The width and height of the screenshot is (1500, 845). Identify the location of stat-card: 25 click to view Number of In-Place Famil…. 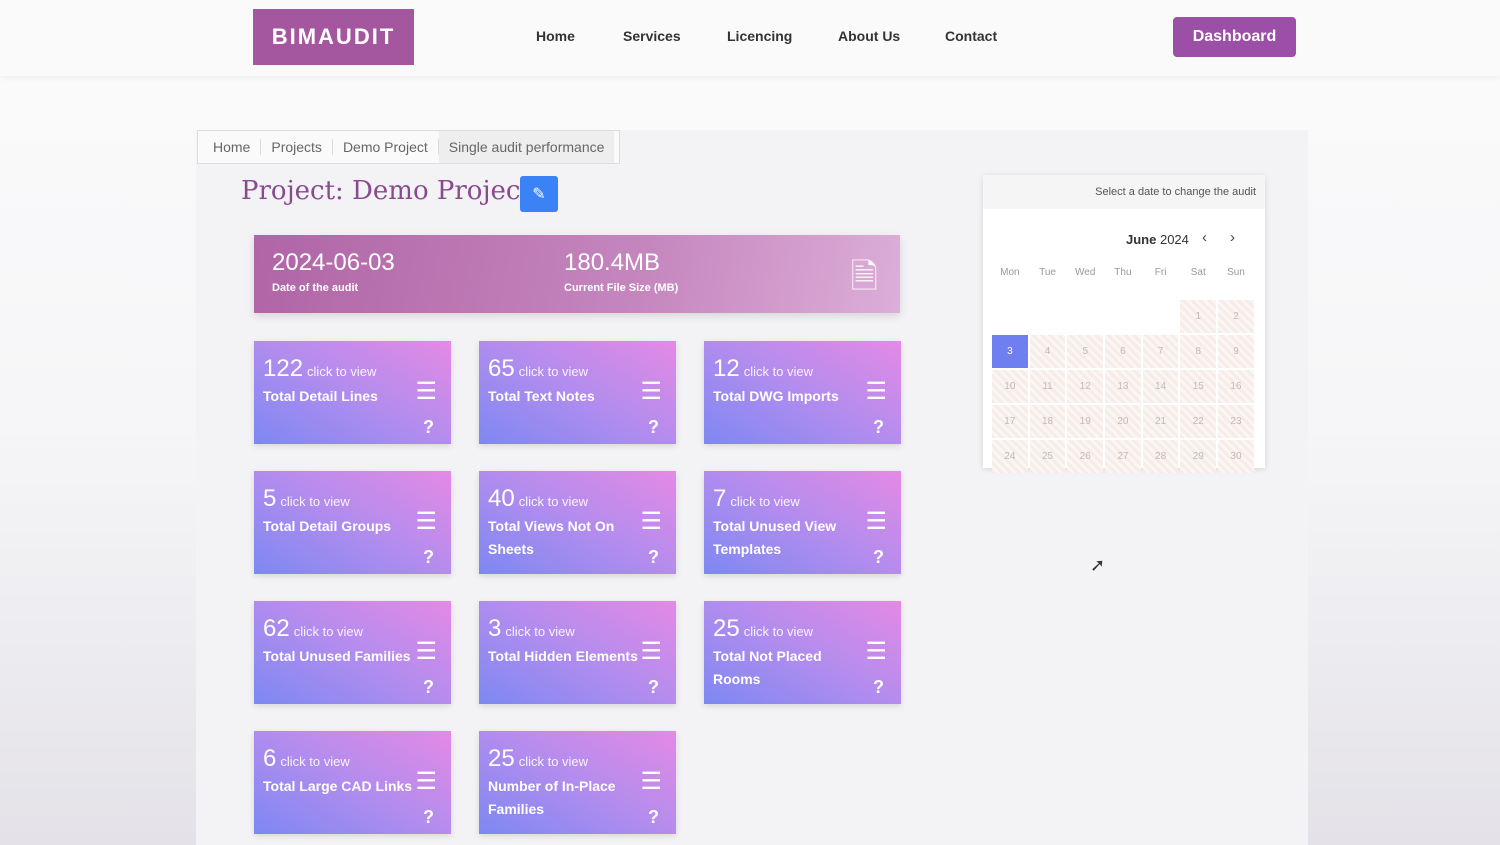
(577, 782).